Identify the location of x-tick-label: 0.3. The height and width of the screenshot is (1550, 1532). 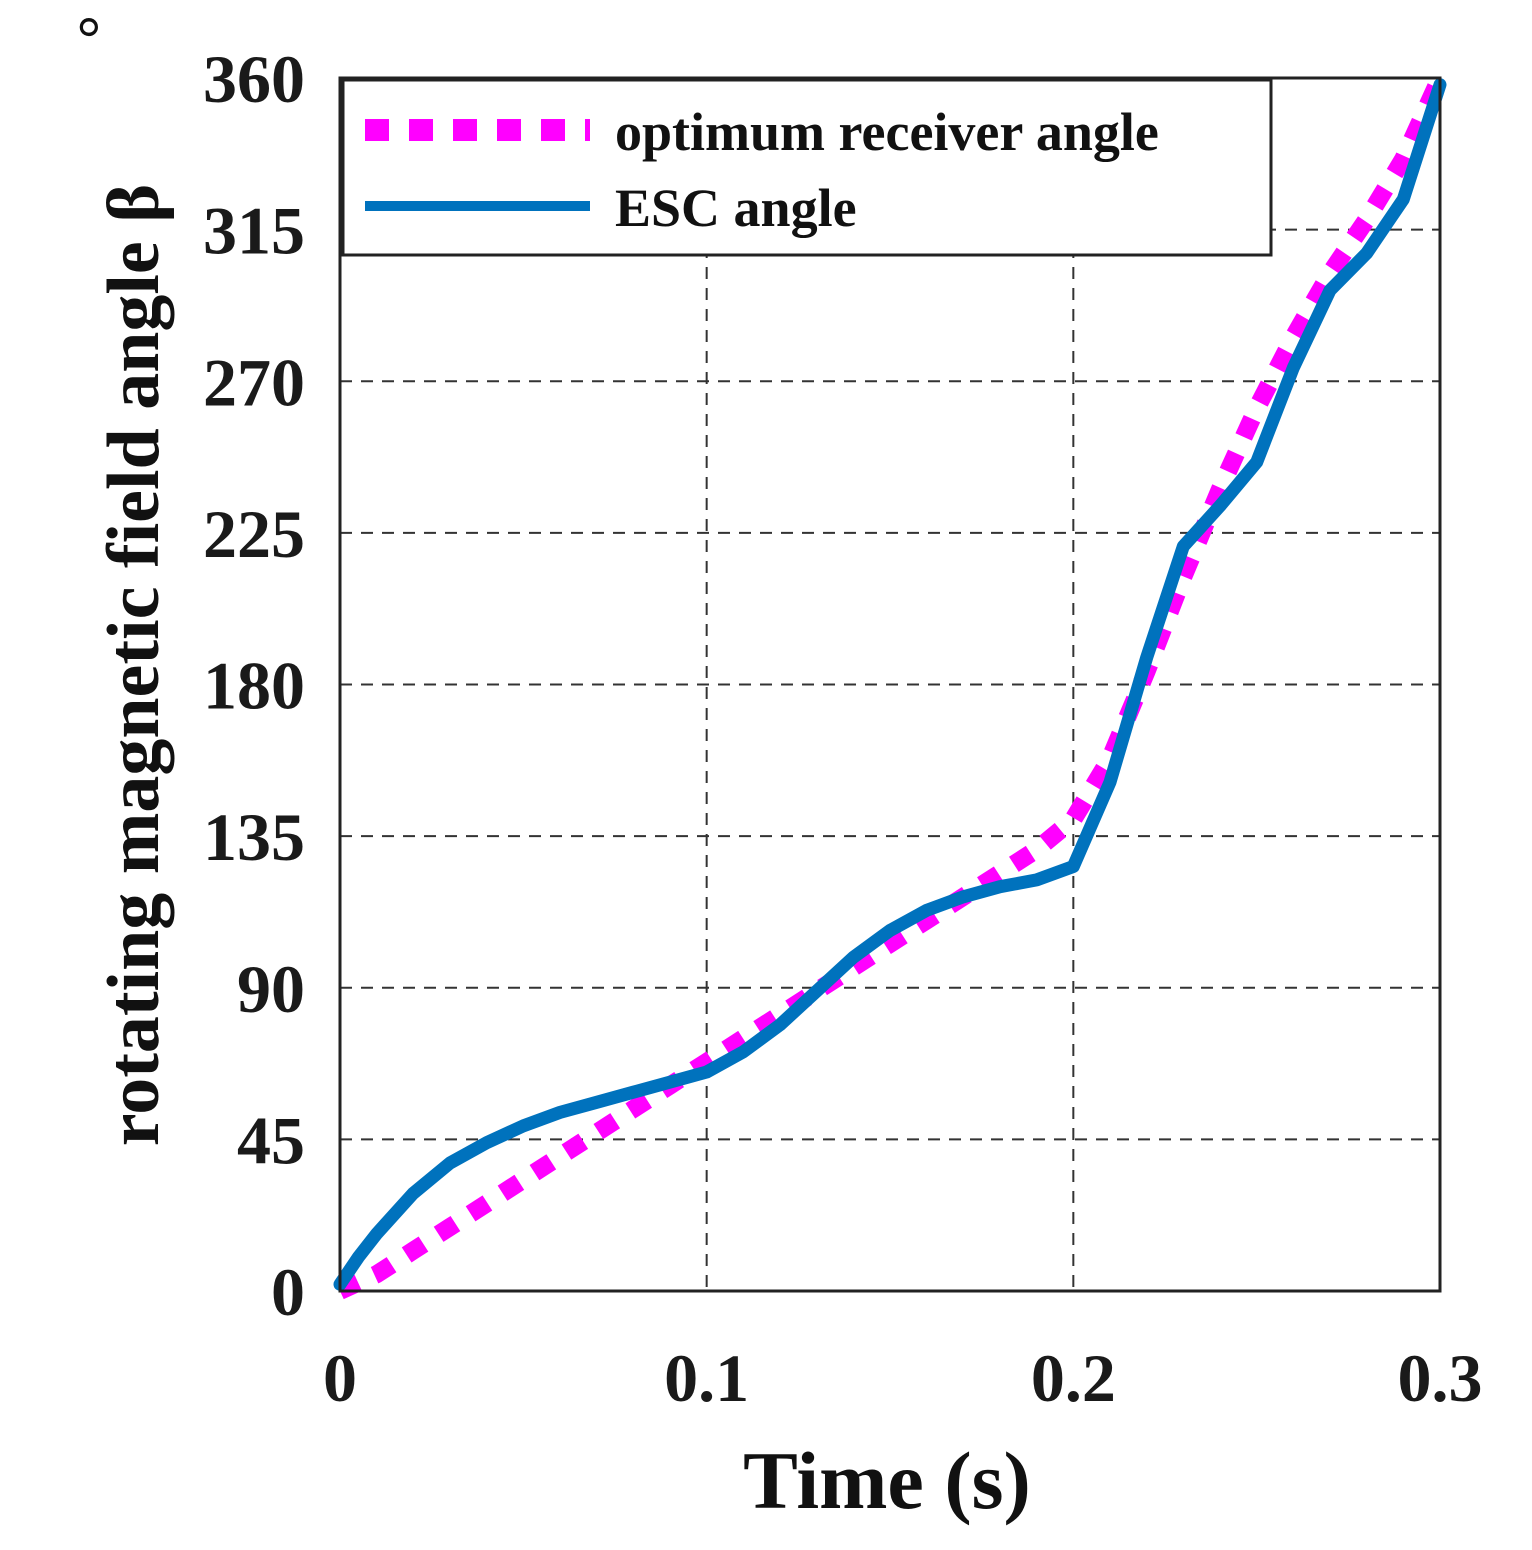
(1440, 1378).